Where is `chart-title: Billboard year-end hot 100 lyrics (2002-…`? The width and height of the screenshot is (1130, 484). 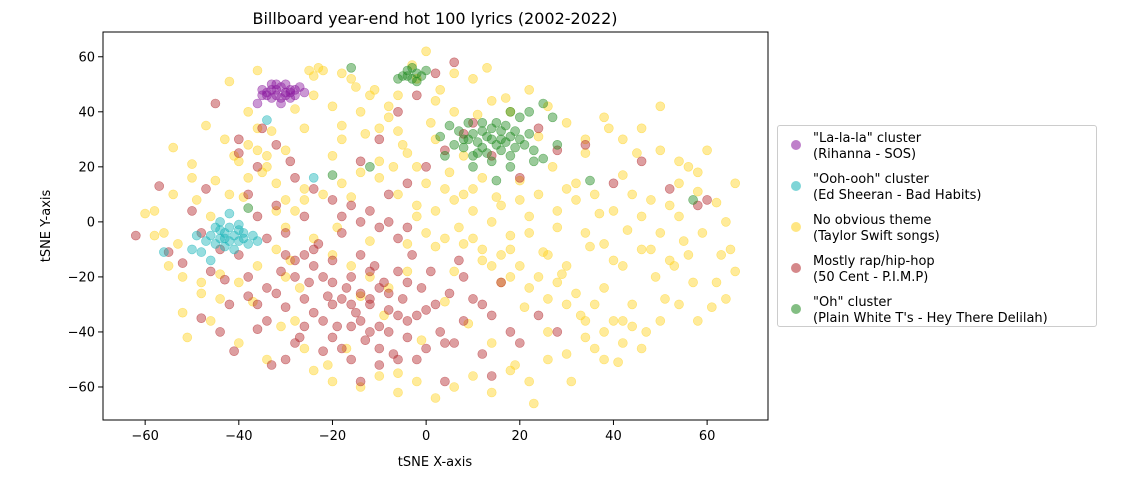 chart-title: Billboard year-end hot 100 lyrics (2002-… is located at coordinates (434, 18).